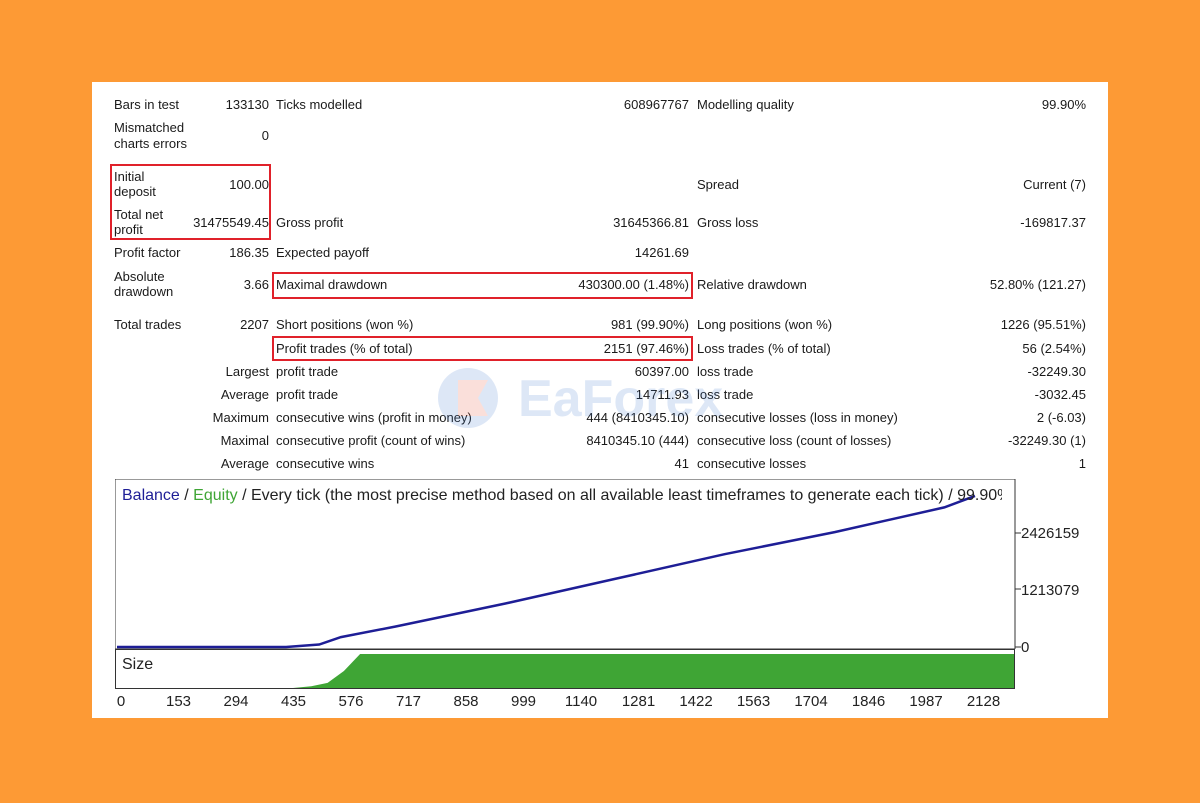 Image resolution: width=1200 pixels, height=803 pixels. I want to click on initial-deposit-label-line2: deposit, so click(135, 191).